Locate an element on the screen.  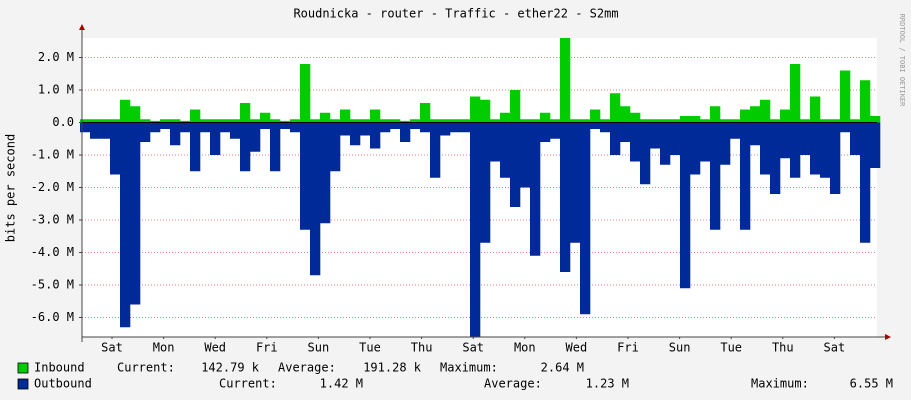
y-tick-label: 2.0 M is located at coordinates (56, 57).